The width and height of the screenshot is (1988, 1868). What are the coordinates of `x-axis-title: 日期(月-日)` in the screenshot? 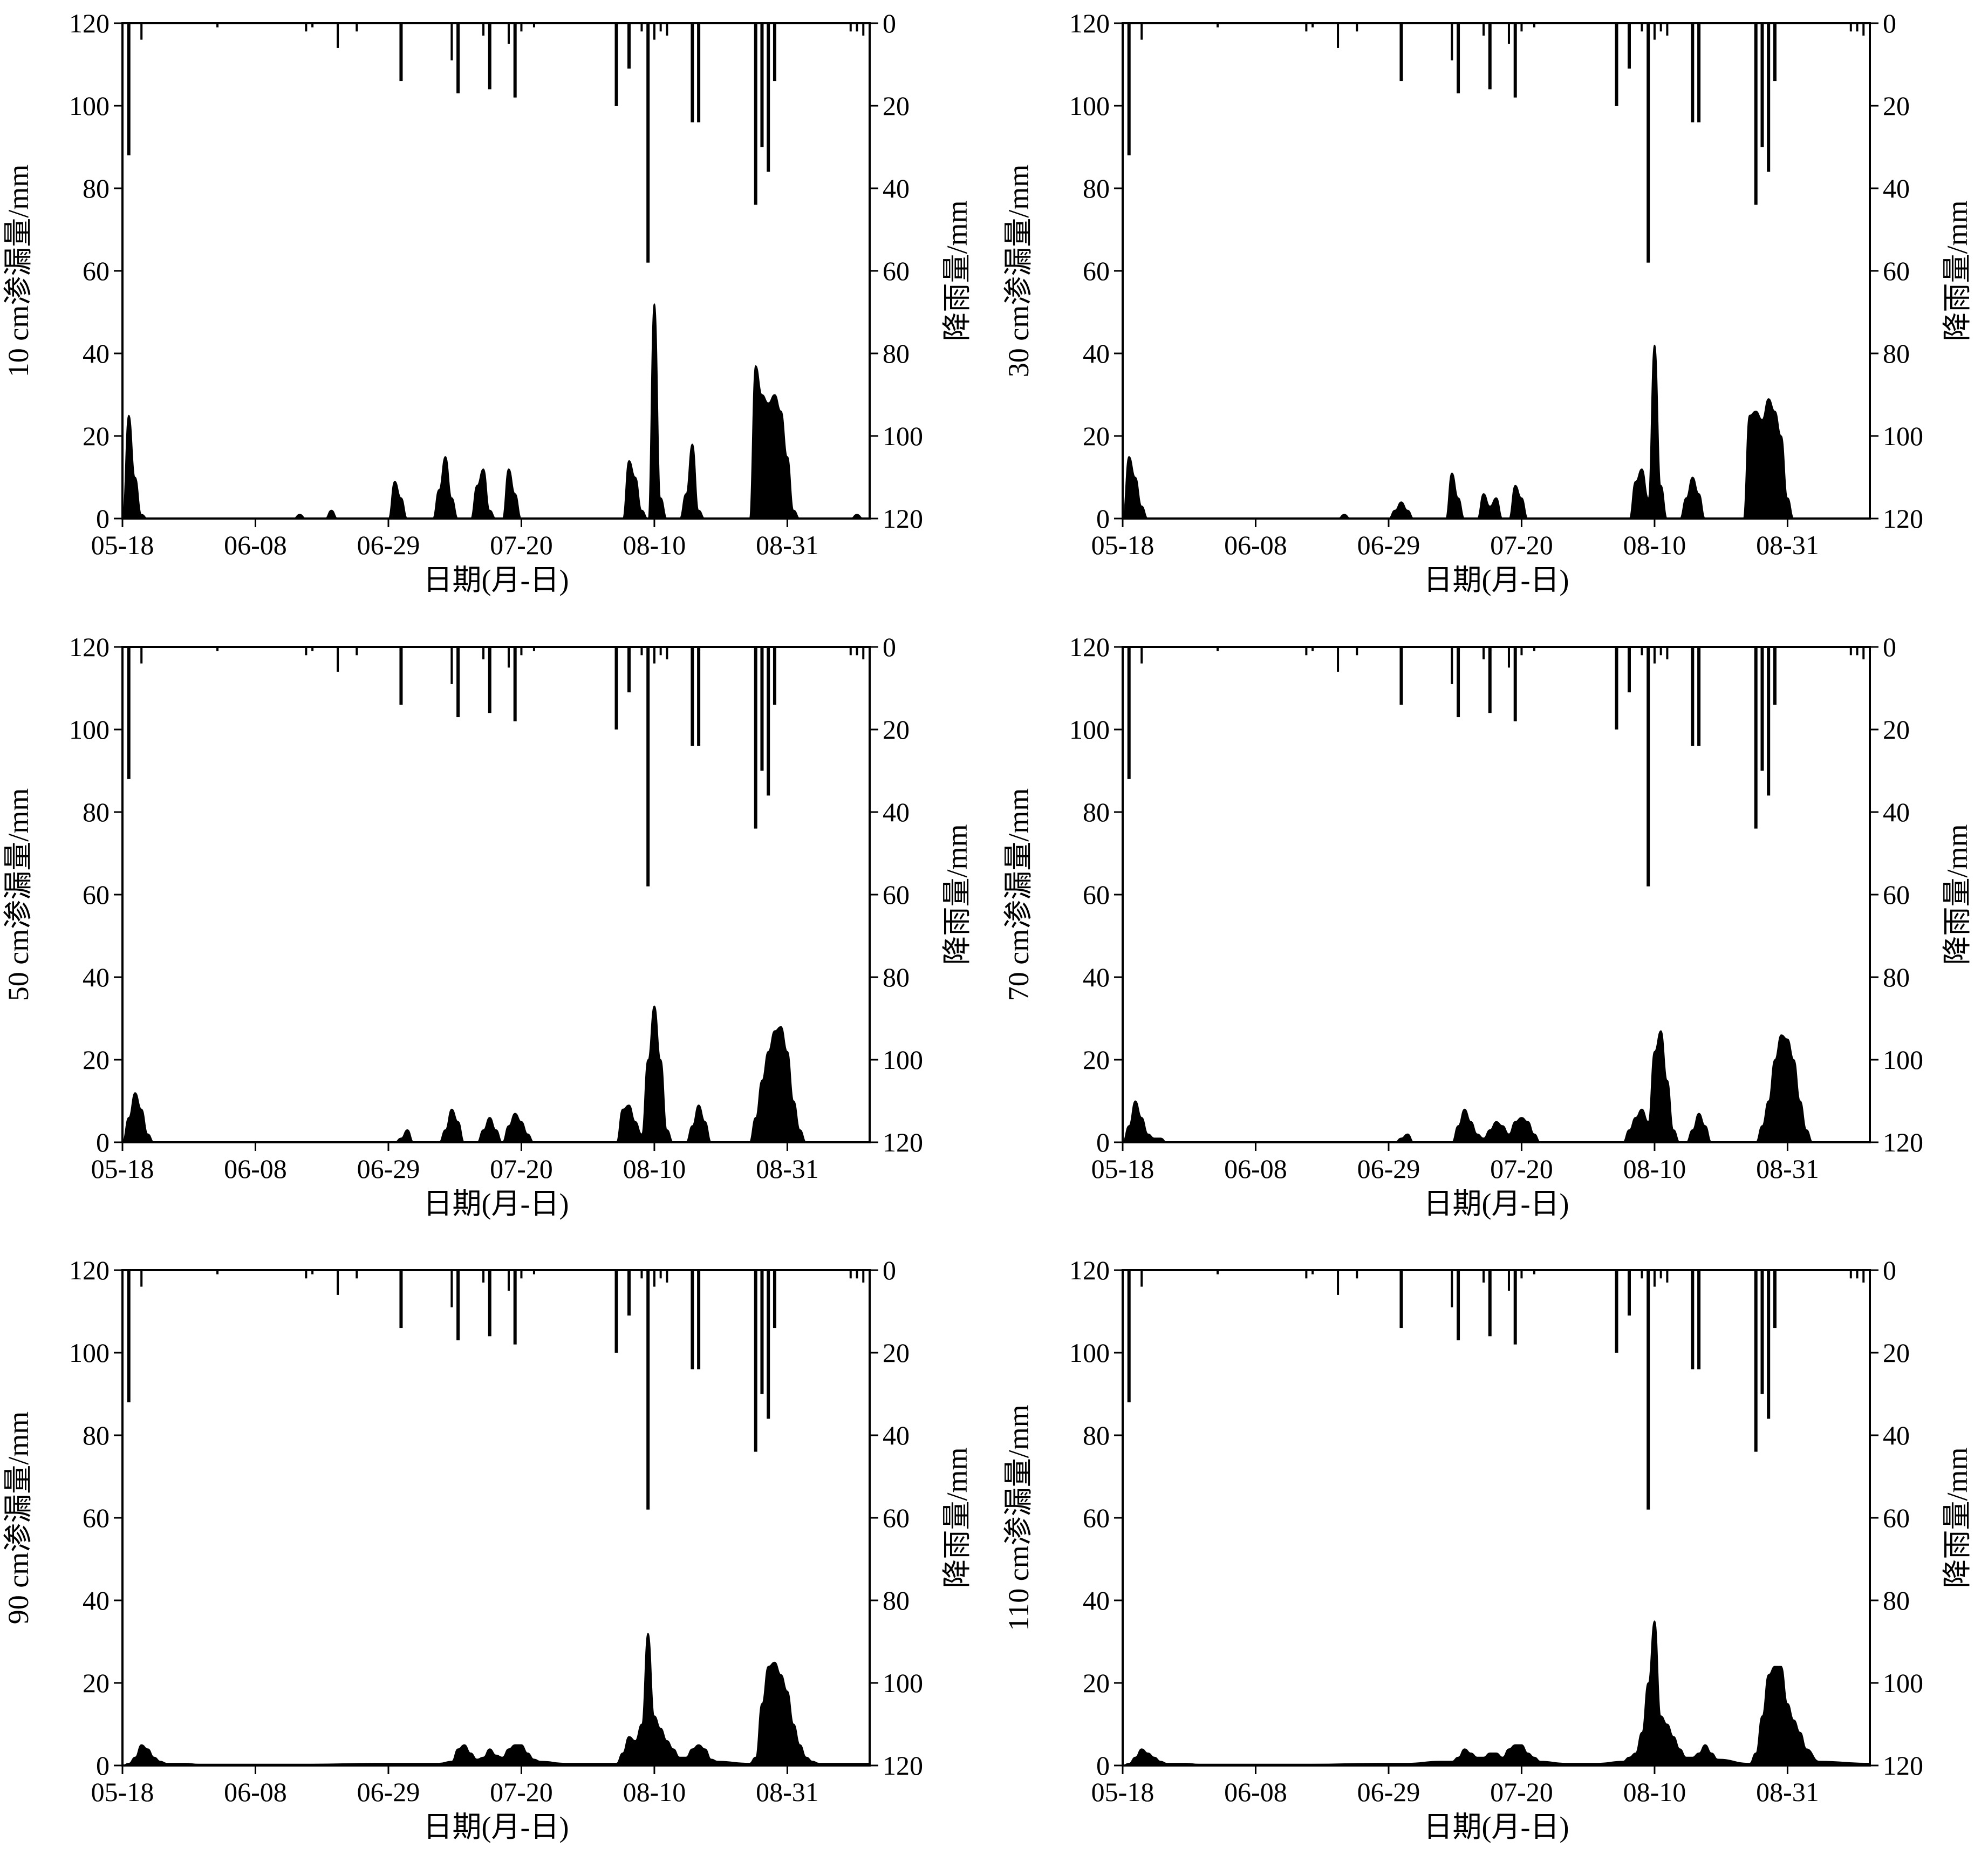 It's located at (1496, 580).